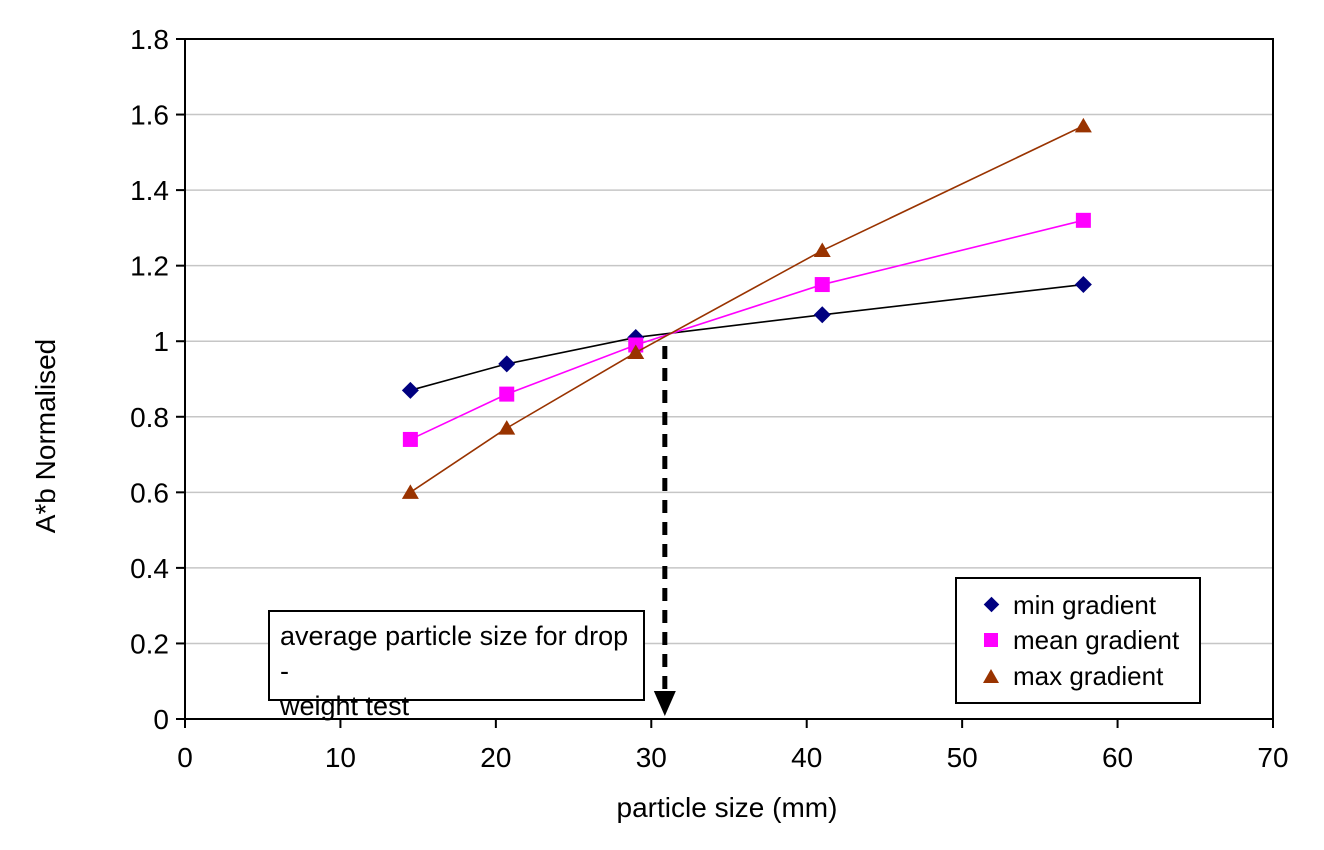 Image resolution: width=1324 pixels, height=850 pixels. Describe the element at coordinates (185, 757) in the screenshot. I see `x-tick-label-0: 0` at that location.